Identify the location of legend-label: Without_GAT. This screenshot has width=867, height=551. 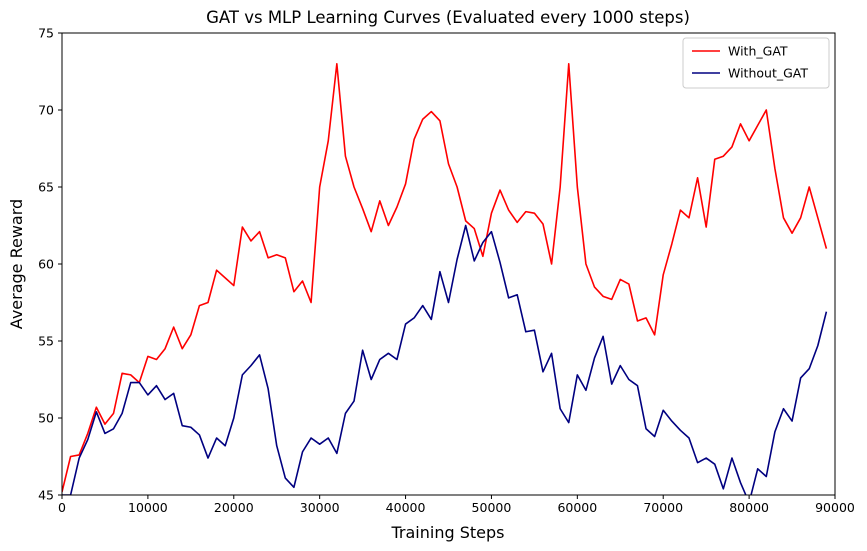
(768, 73).